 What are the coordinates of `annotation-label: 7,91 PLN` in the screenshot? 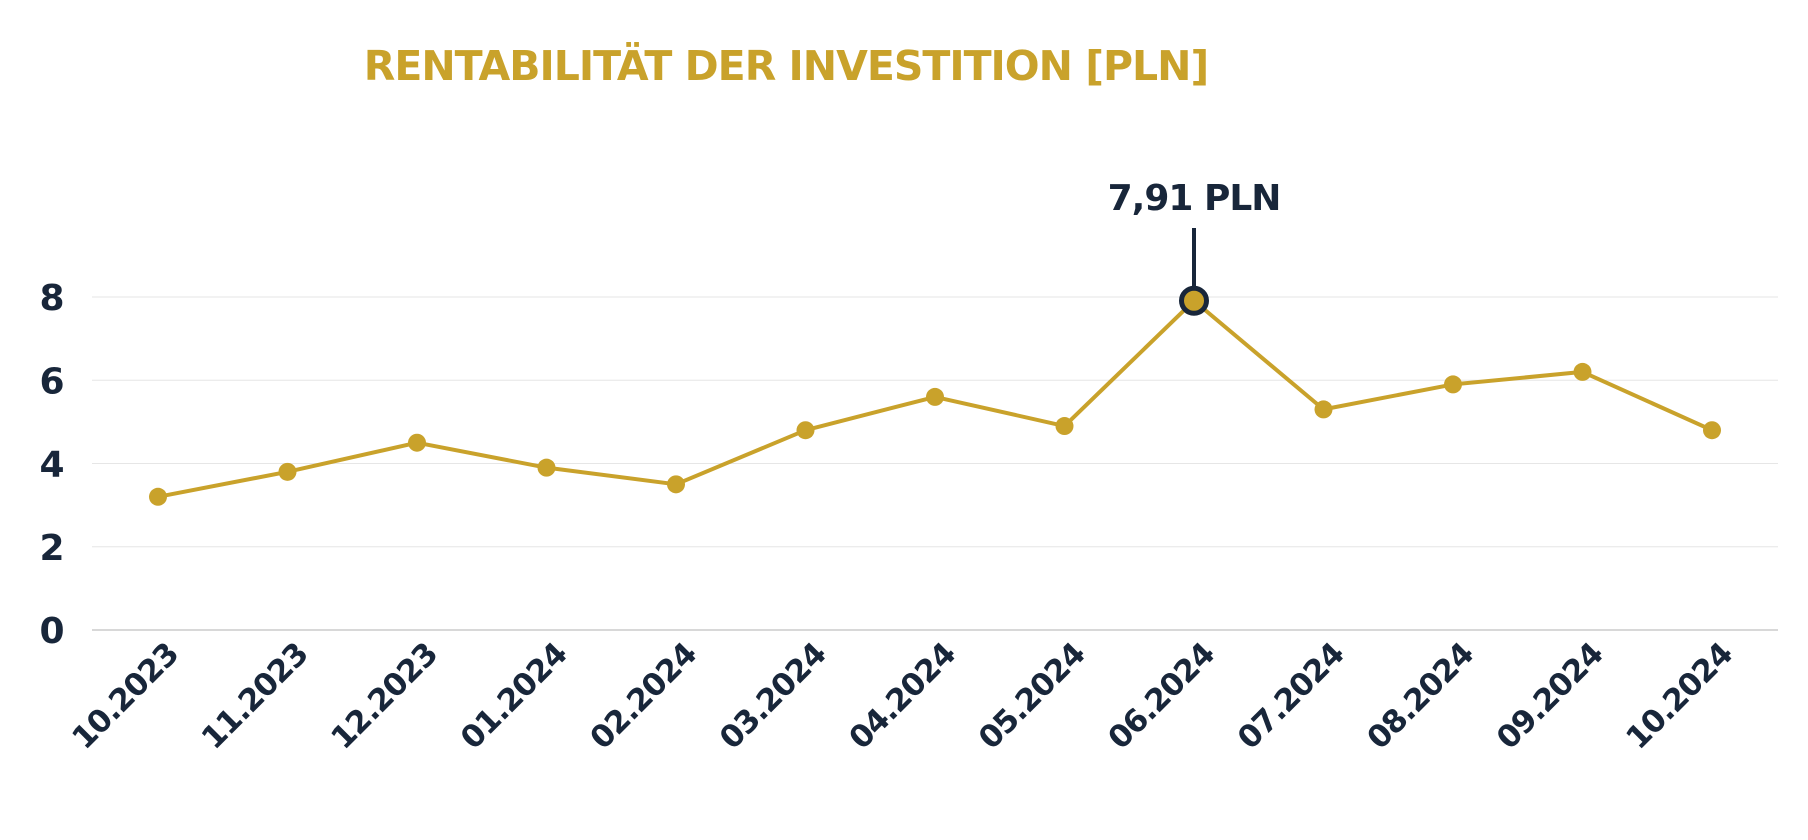 It's located at (1194, 198).